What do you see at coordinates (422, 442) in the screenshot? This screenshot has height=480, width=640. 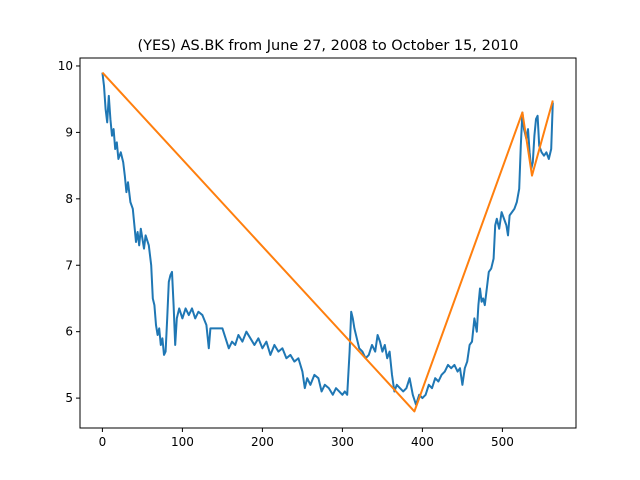 I see `x-tick-label: 400` at bounding box center [422, 442].